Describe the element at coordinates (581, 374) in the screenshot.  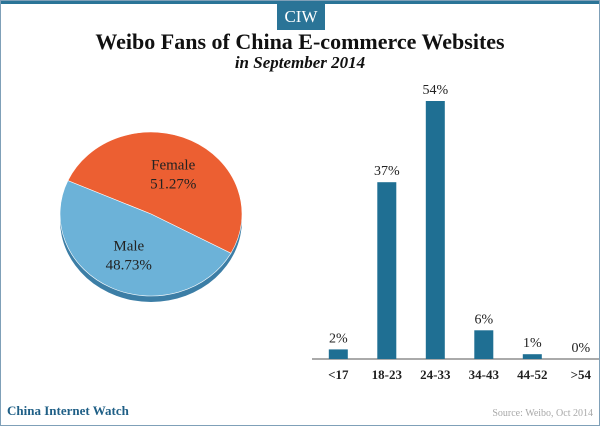
I see `bar-category-label-5: >54` at that location.